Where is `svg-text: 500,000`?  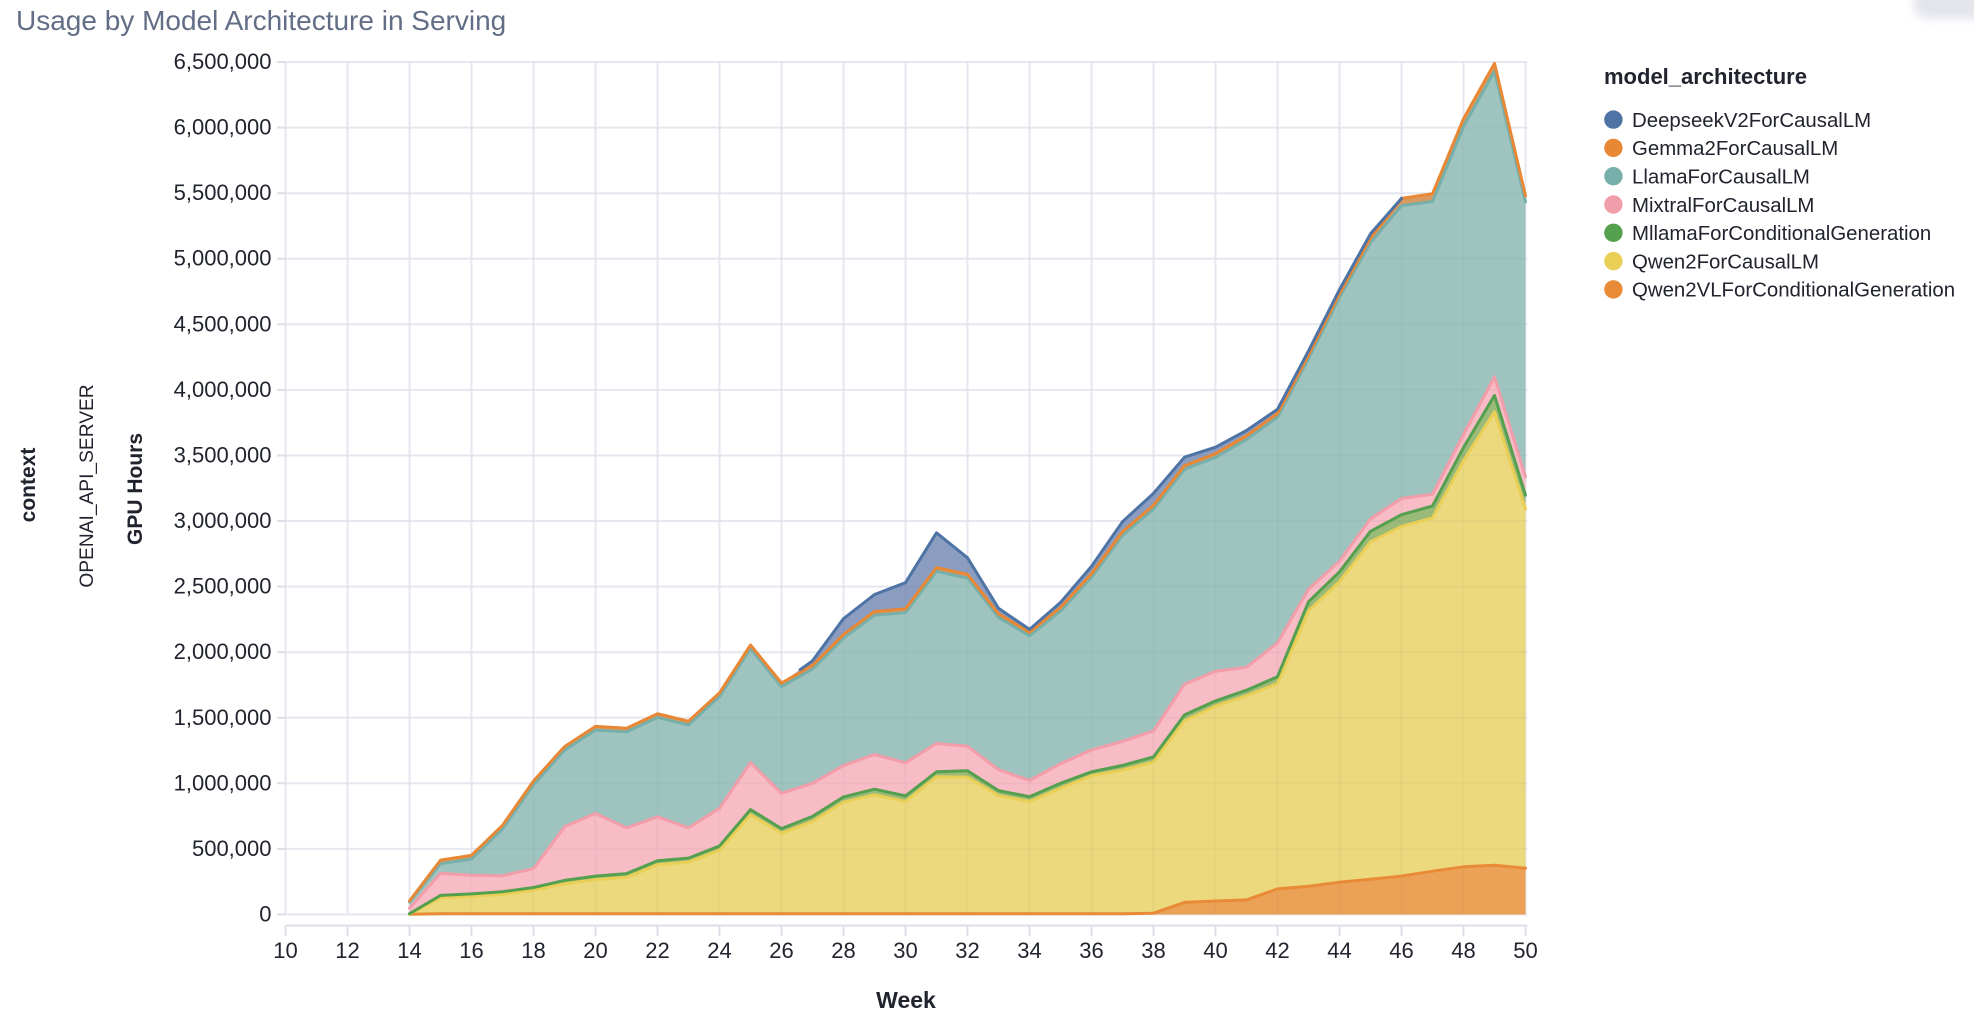
svg-text: 500,000 is located at coordinates (232, 848).